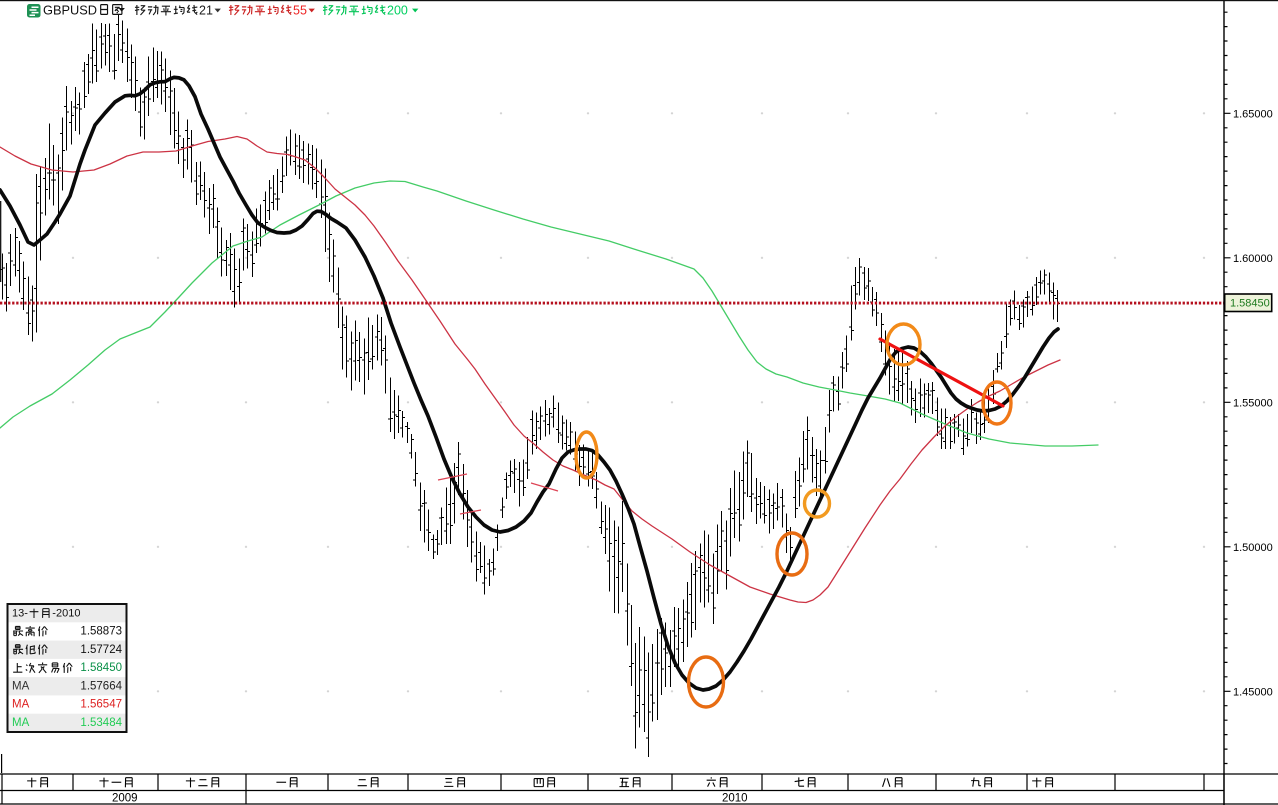  I want to click on svg-text: 200, so click(397, 11).